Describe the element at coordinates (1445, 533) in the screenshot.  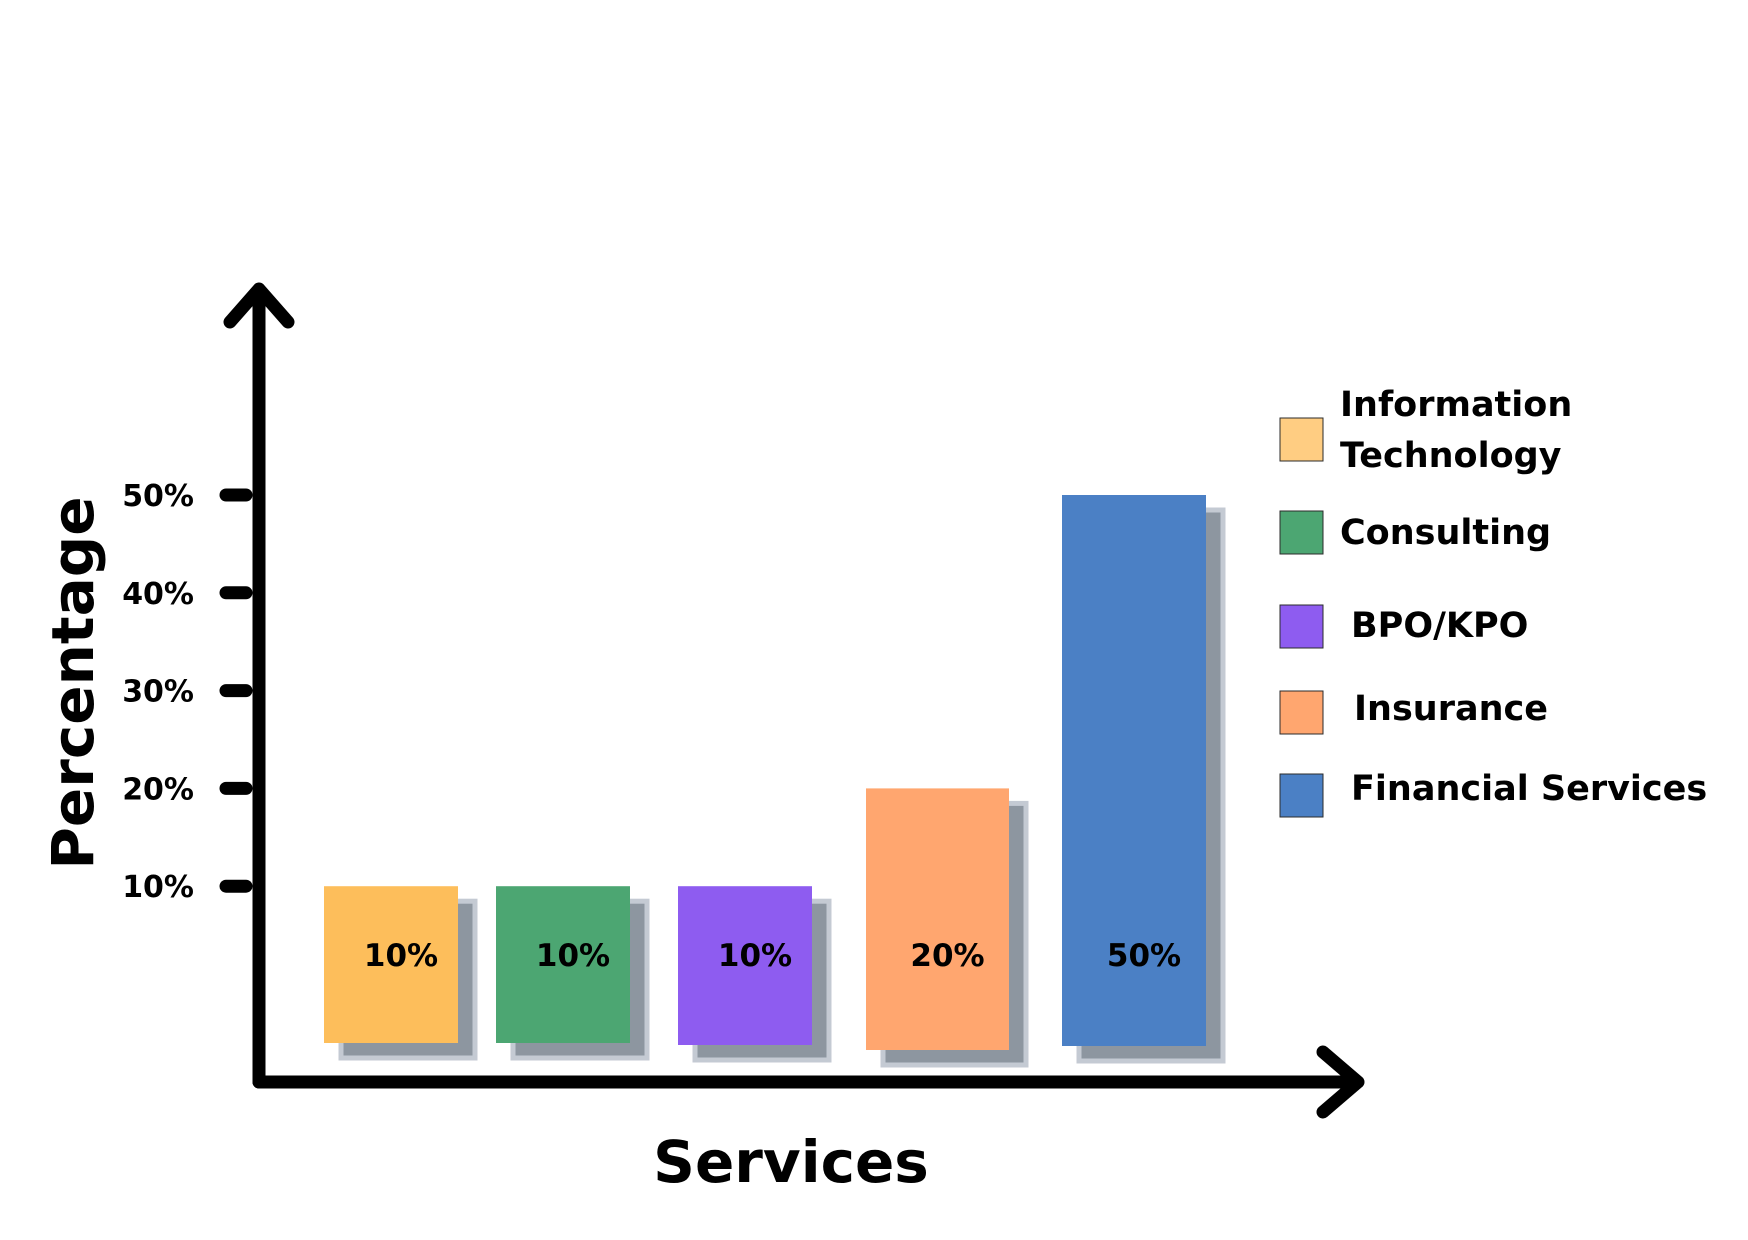
I see `legend-label: Consulting` at that location.